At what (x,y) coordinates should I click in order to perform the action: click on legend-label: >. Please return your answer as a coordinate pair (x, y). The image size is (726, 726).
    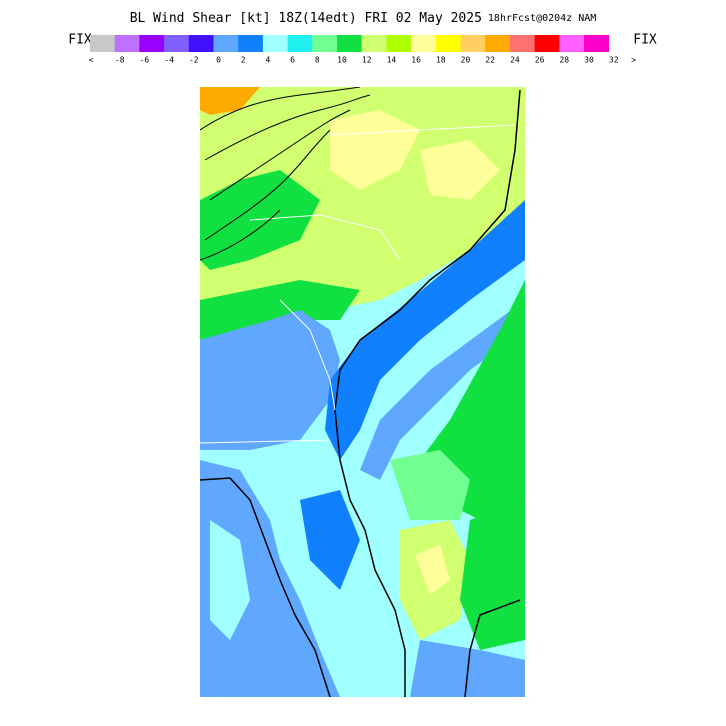
    Looking at the image, I should click on (633, 60).